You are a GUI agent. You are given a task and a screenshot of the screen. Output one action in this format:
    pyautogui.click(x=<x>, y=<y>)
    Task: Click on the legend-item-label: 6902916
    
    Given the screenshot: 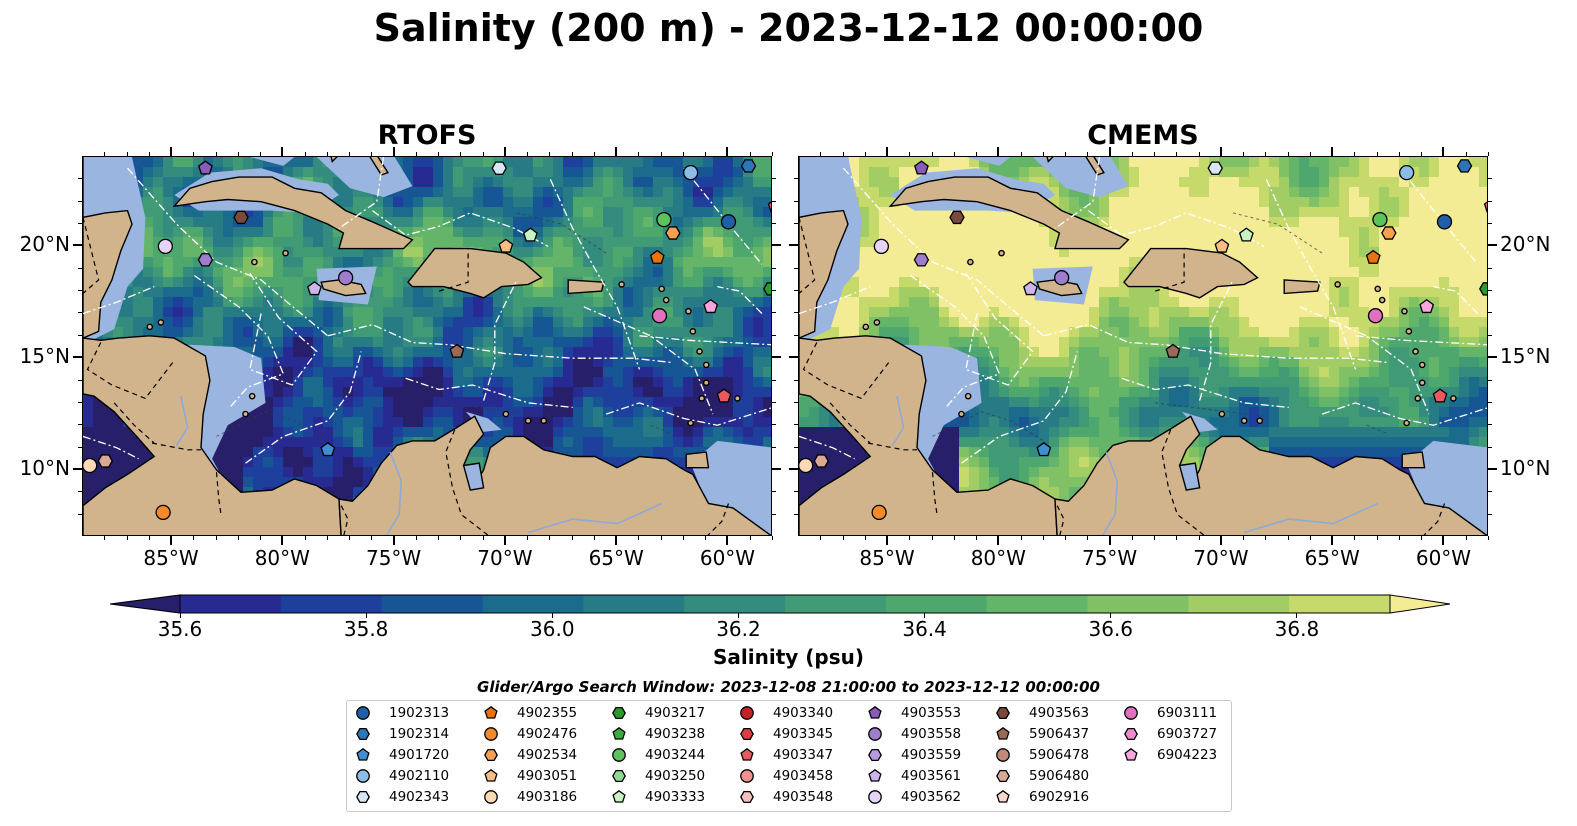 What is the action you would take?
    pyautogui.click(x=1059, y=797)
    